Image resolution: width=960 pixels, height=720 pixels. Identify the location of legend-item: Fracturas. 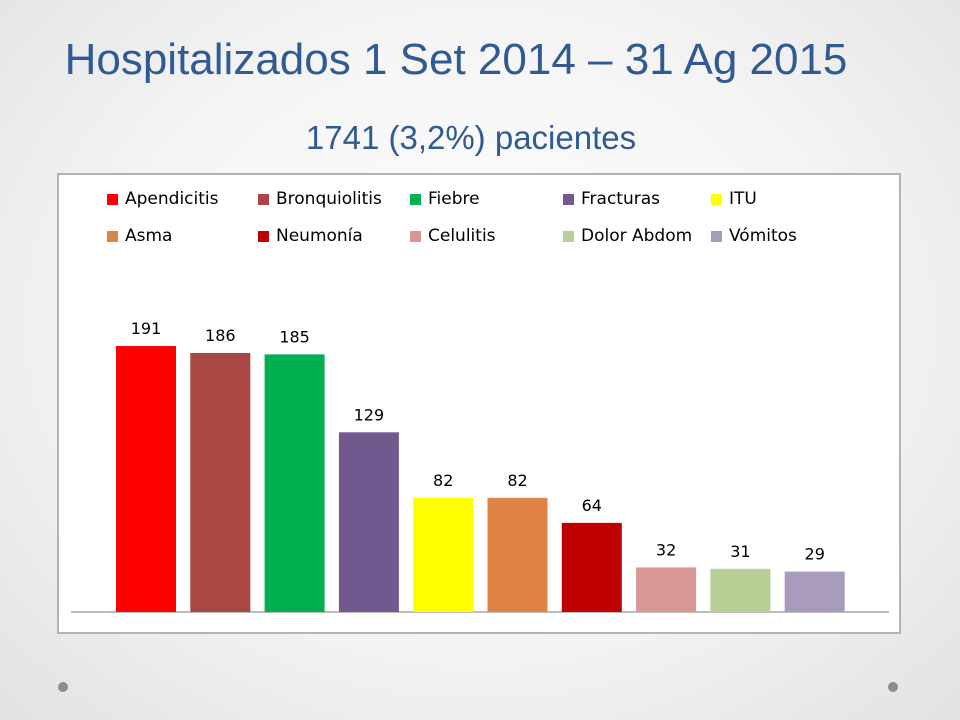
(611, 199).